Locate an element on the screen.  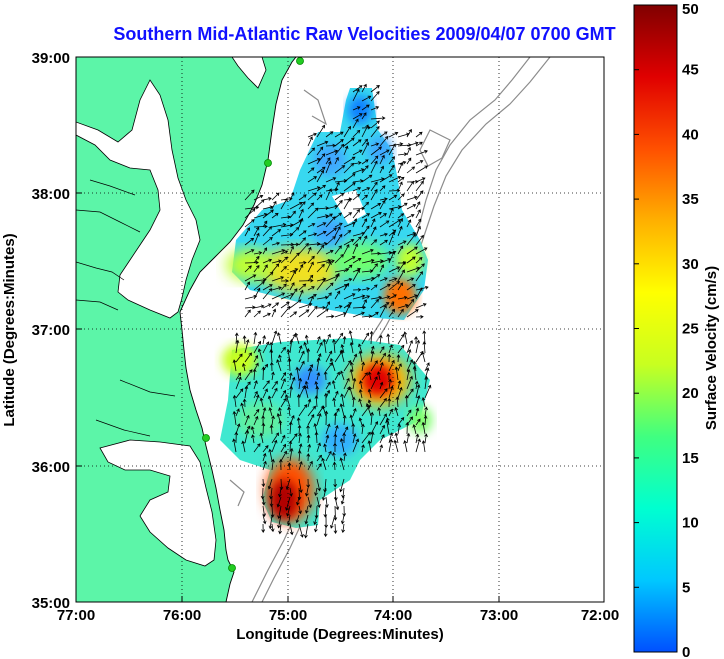
y-tick-label: 39:00 is located at coordinates (51, 58).